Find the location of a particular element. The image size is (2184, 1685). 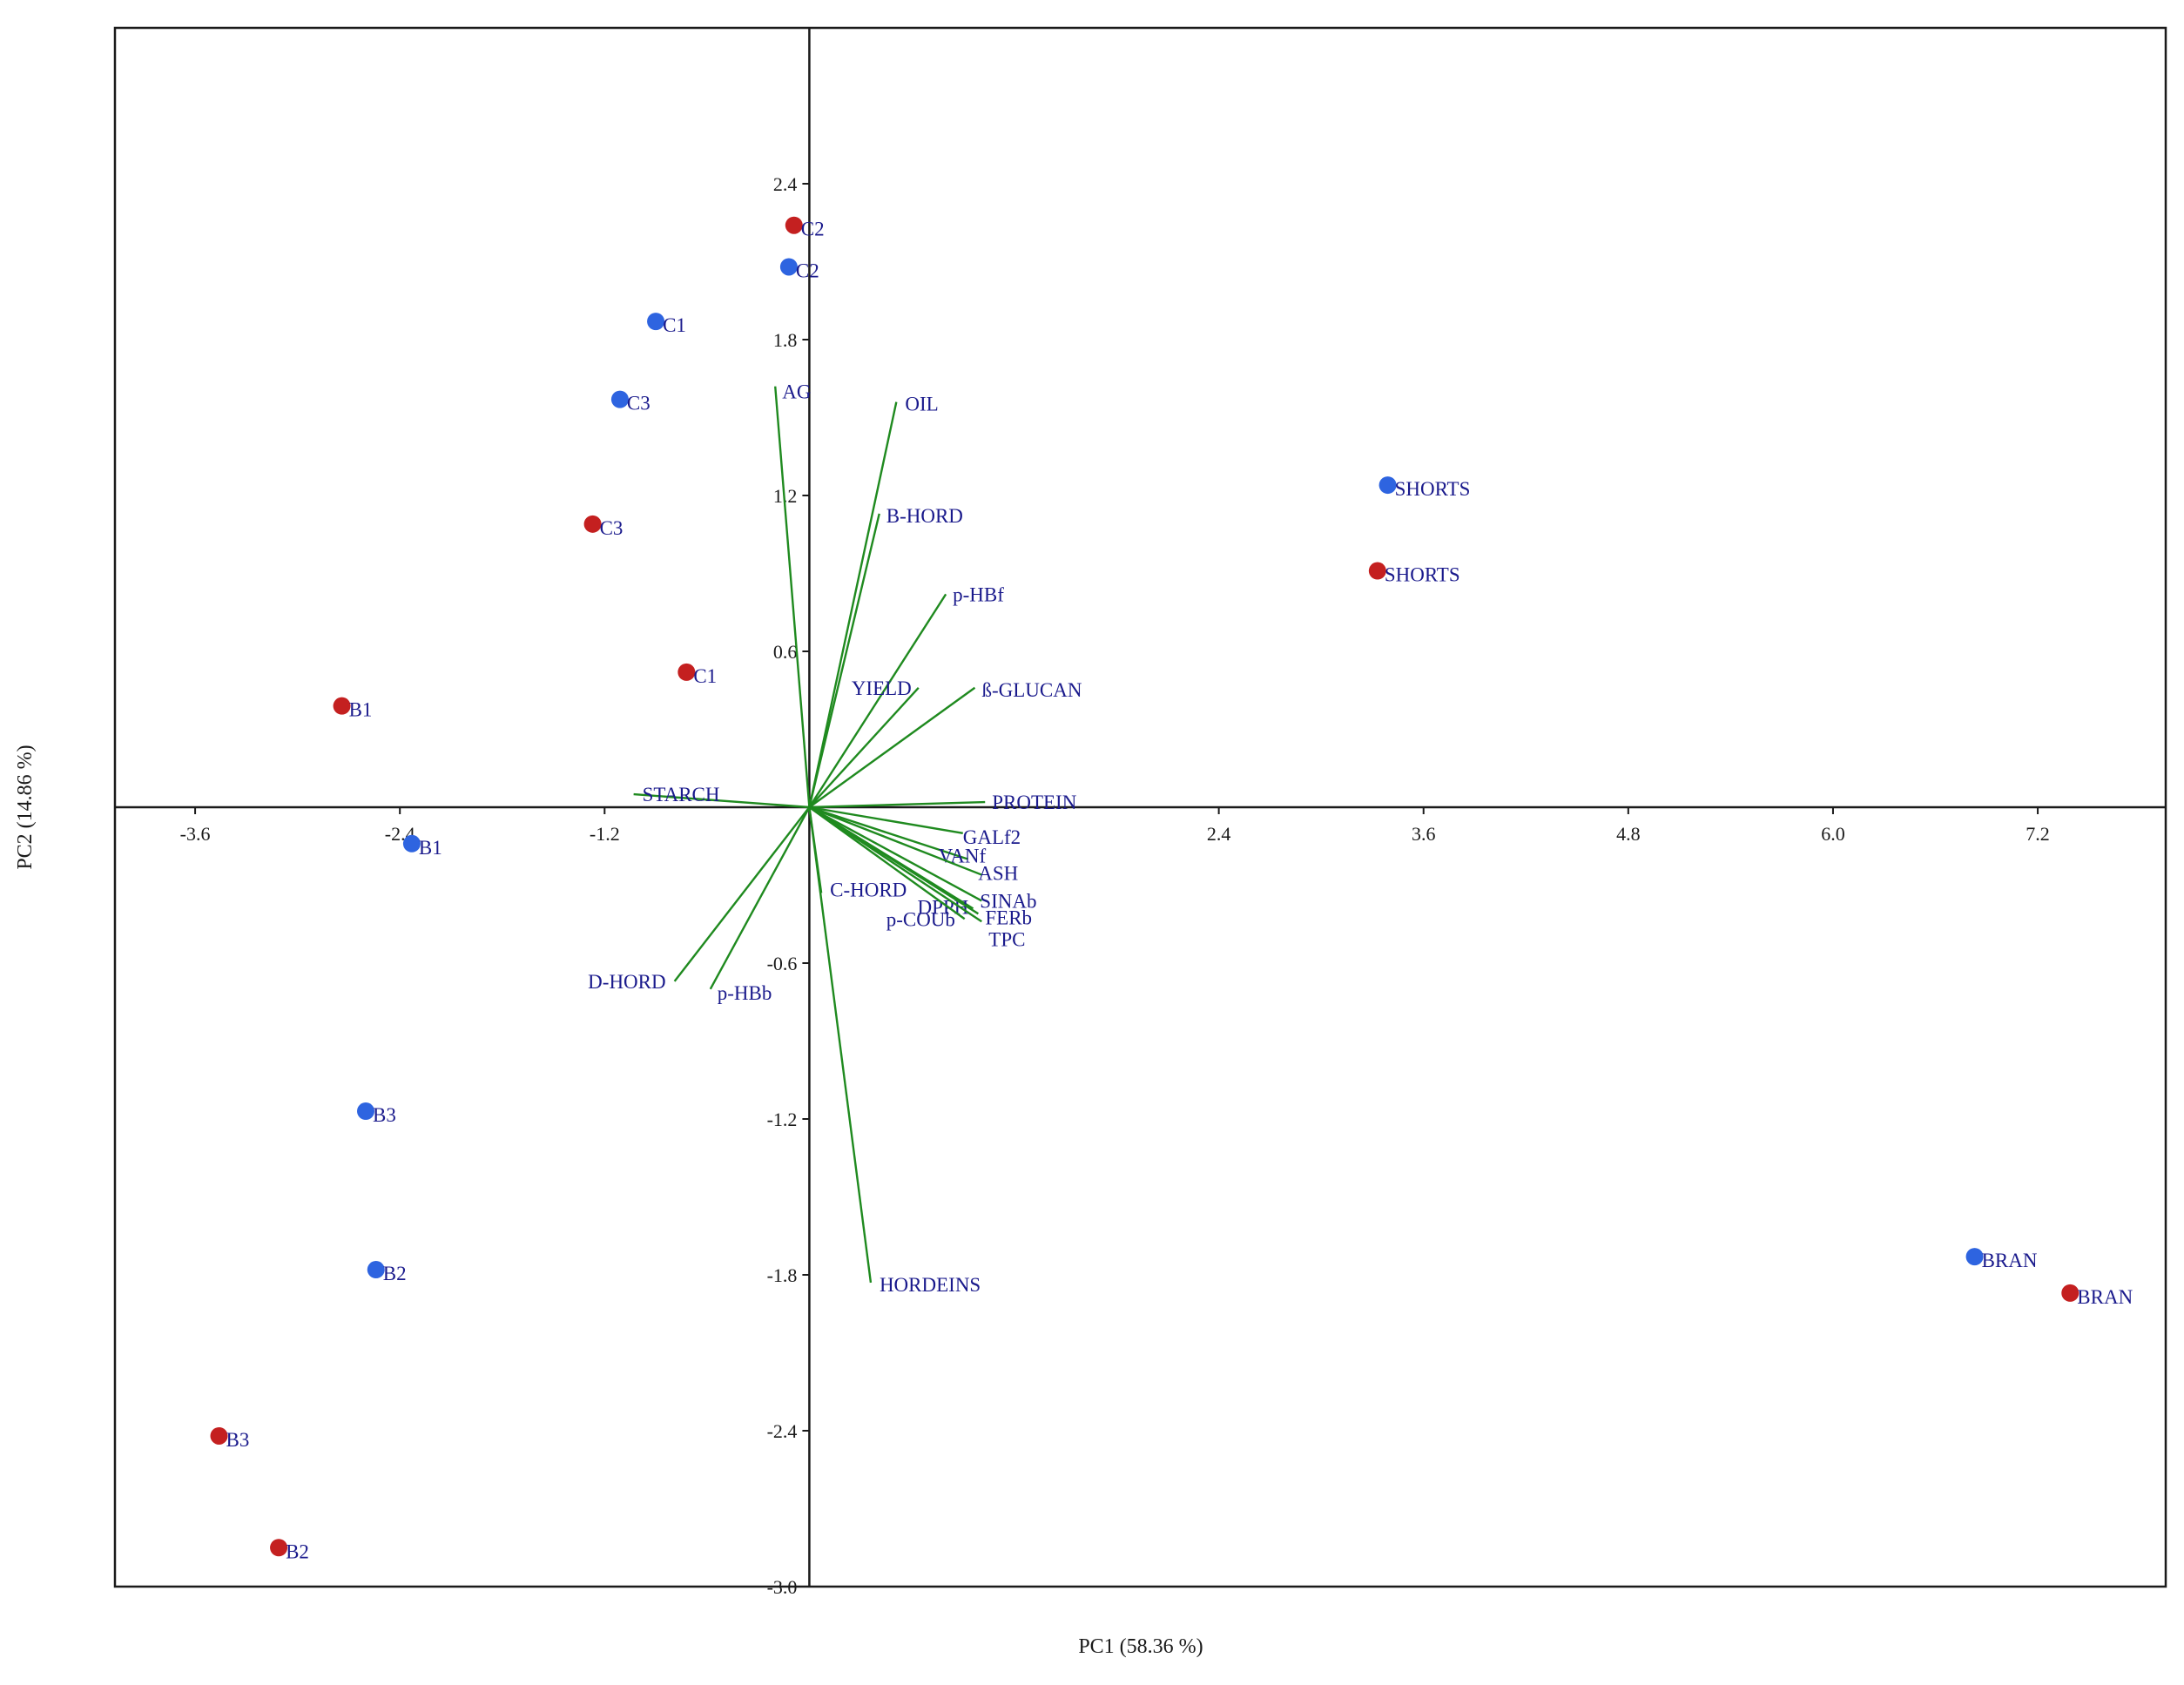

vector-label: HORDEINS is located at coordinates (930, 1285).